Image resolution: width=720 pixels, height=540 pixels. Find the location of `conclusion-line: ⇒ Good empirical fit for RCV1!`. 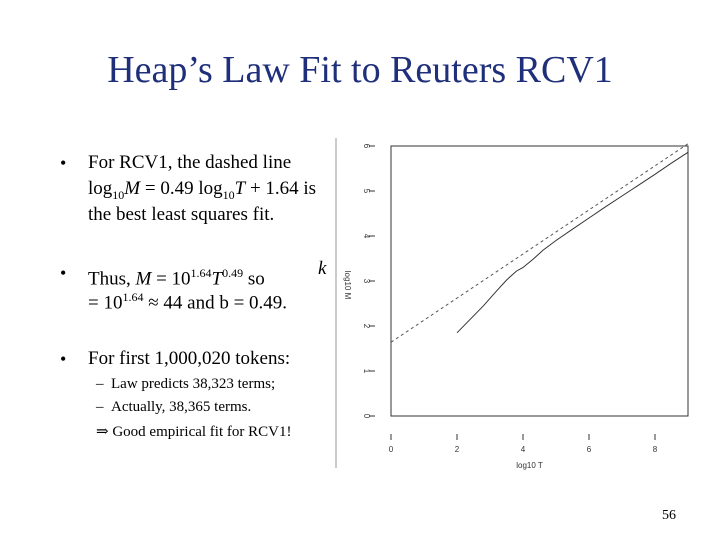

conclusion-line: ⇒ Good empirical fit for RCV1! is located at coordinates (194, 432).